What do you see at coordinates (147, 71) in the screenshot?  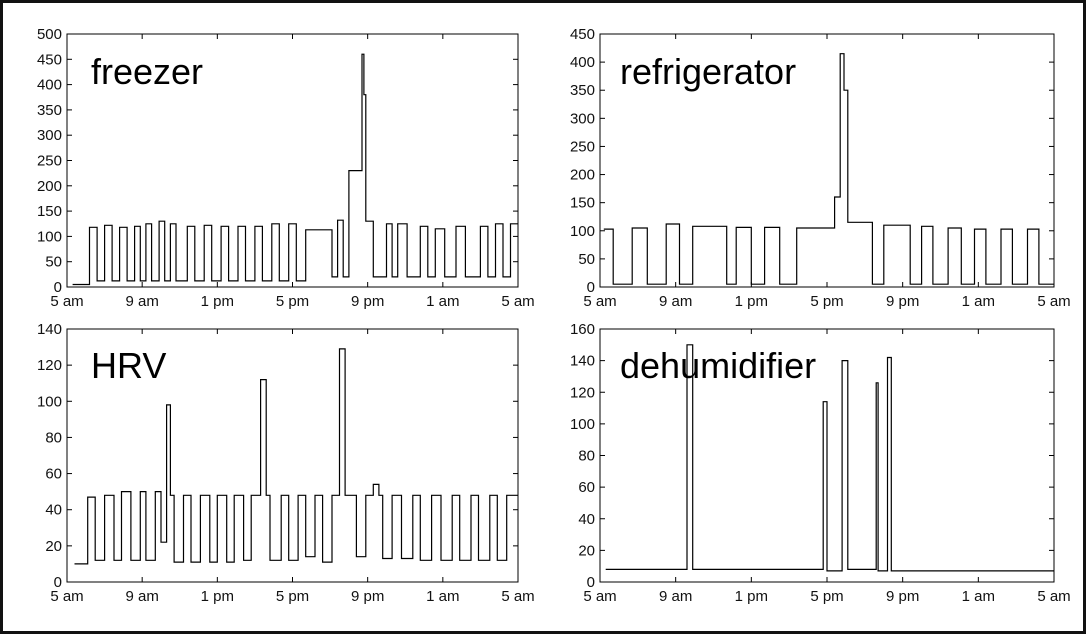 I see `chart-title: freezer` at bounding box center [147, 71].